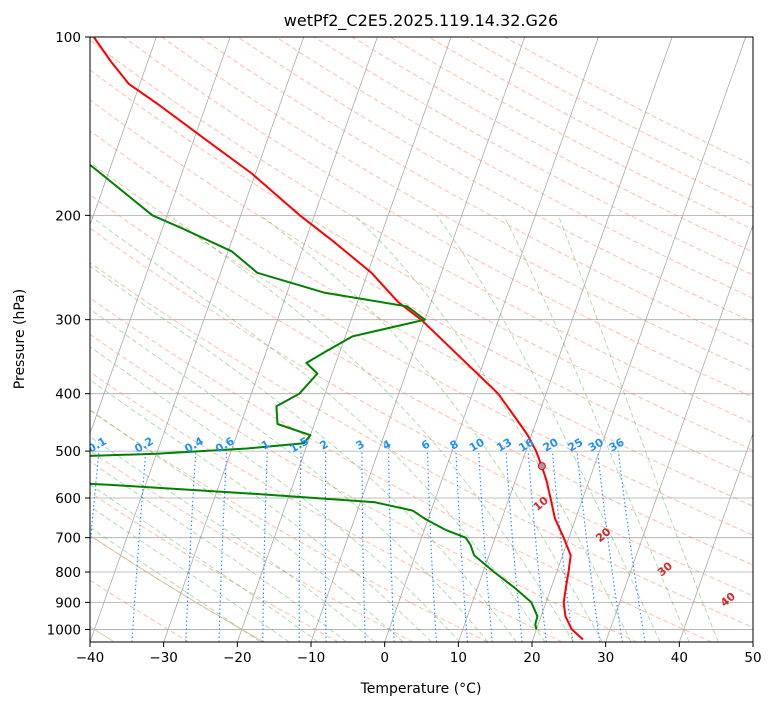 The height and width of the screenshot is (708, 775). Describe the element at coordinates (194, 444) in the screenshot. I see `mixing-ratio-label: 0.4` at that location.